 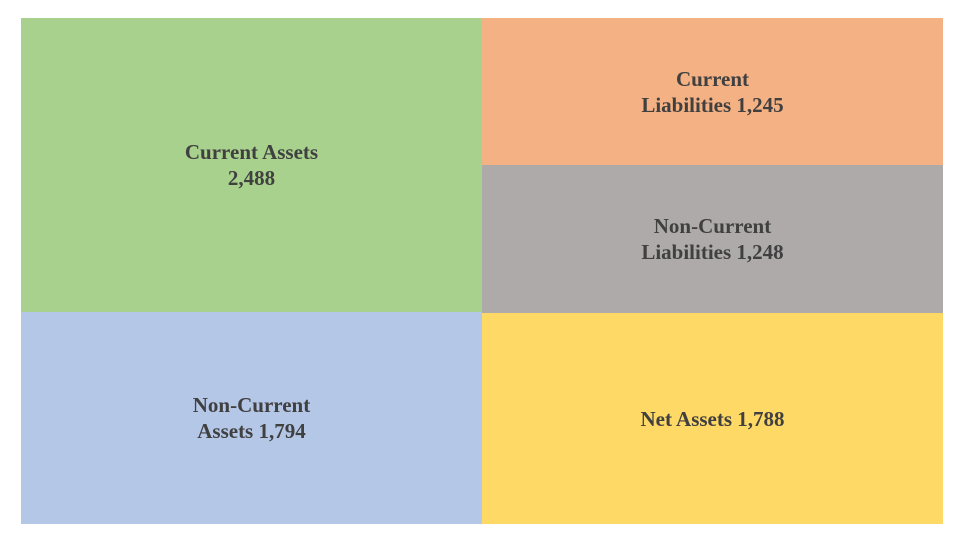 I want to click on treemap-tile: Non-Current Liabilities 1,248, so click(x=712, y=239).